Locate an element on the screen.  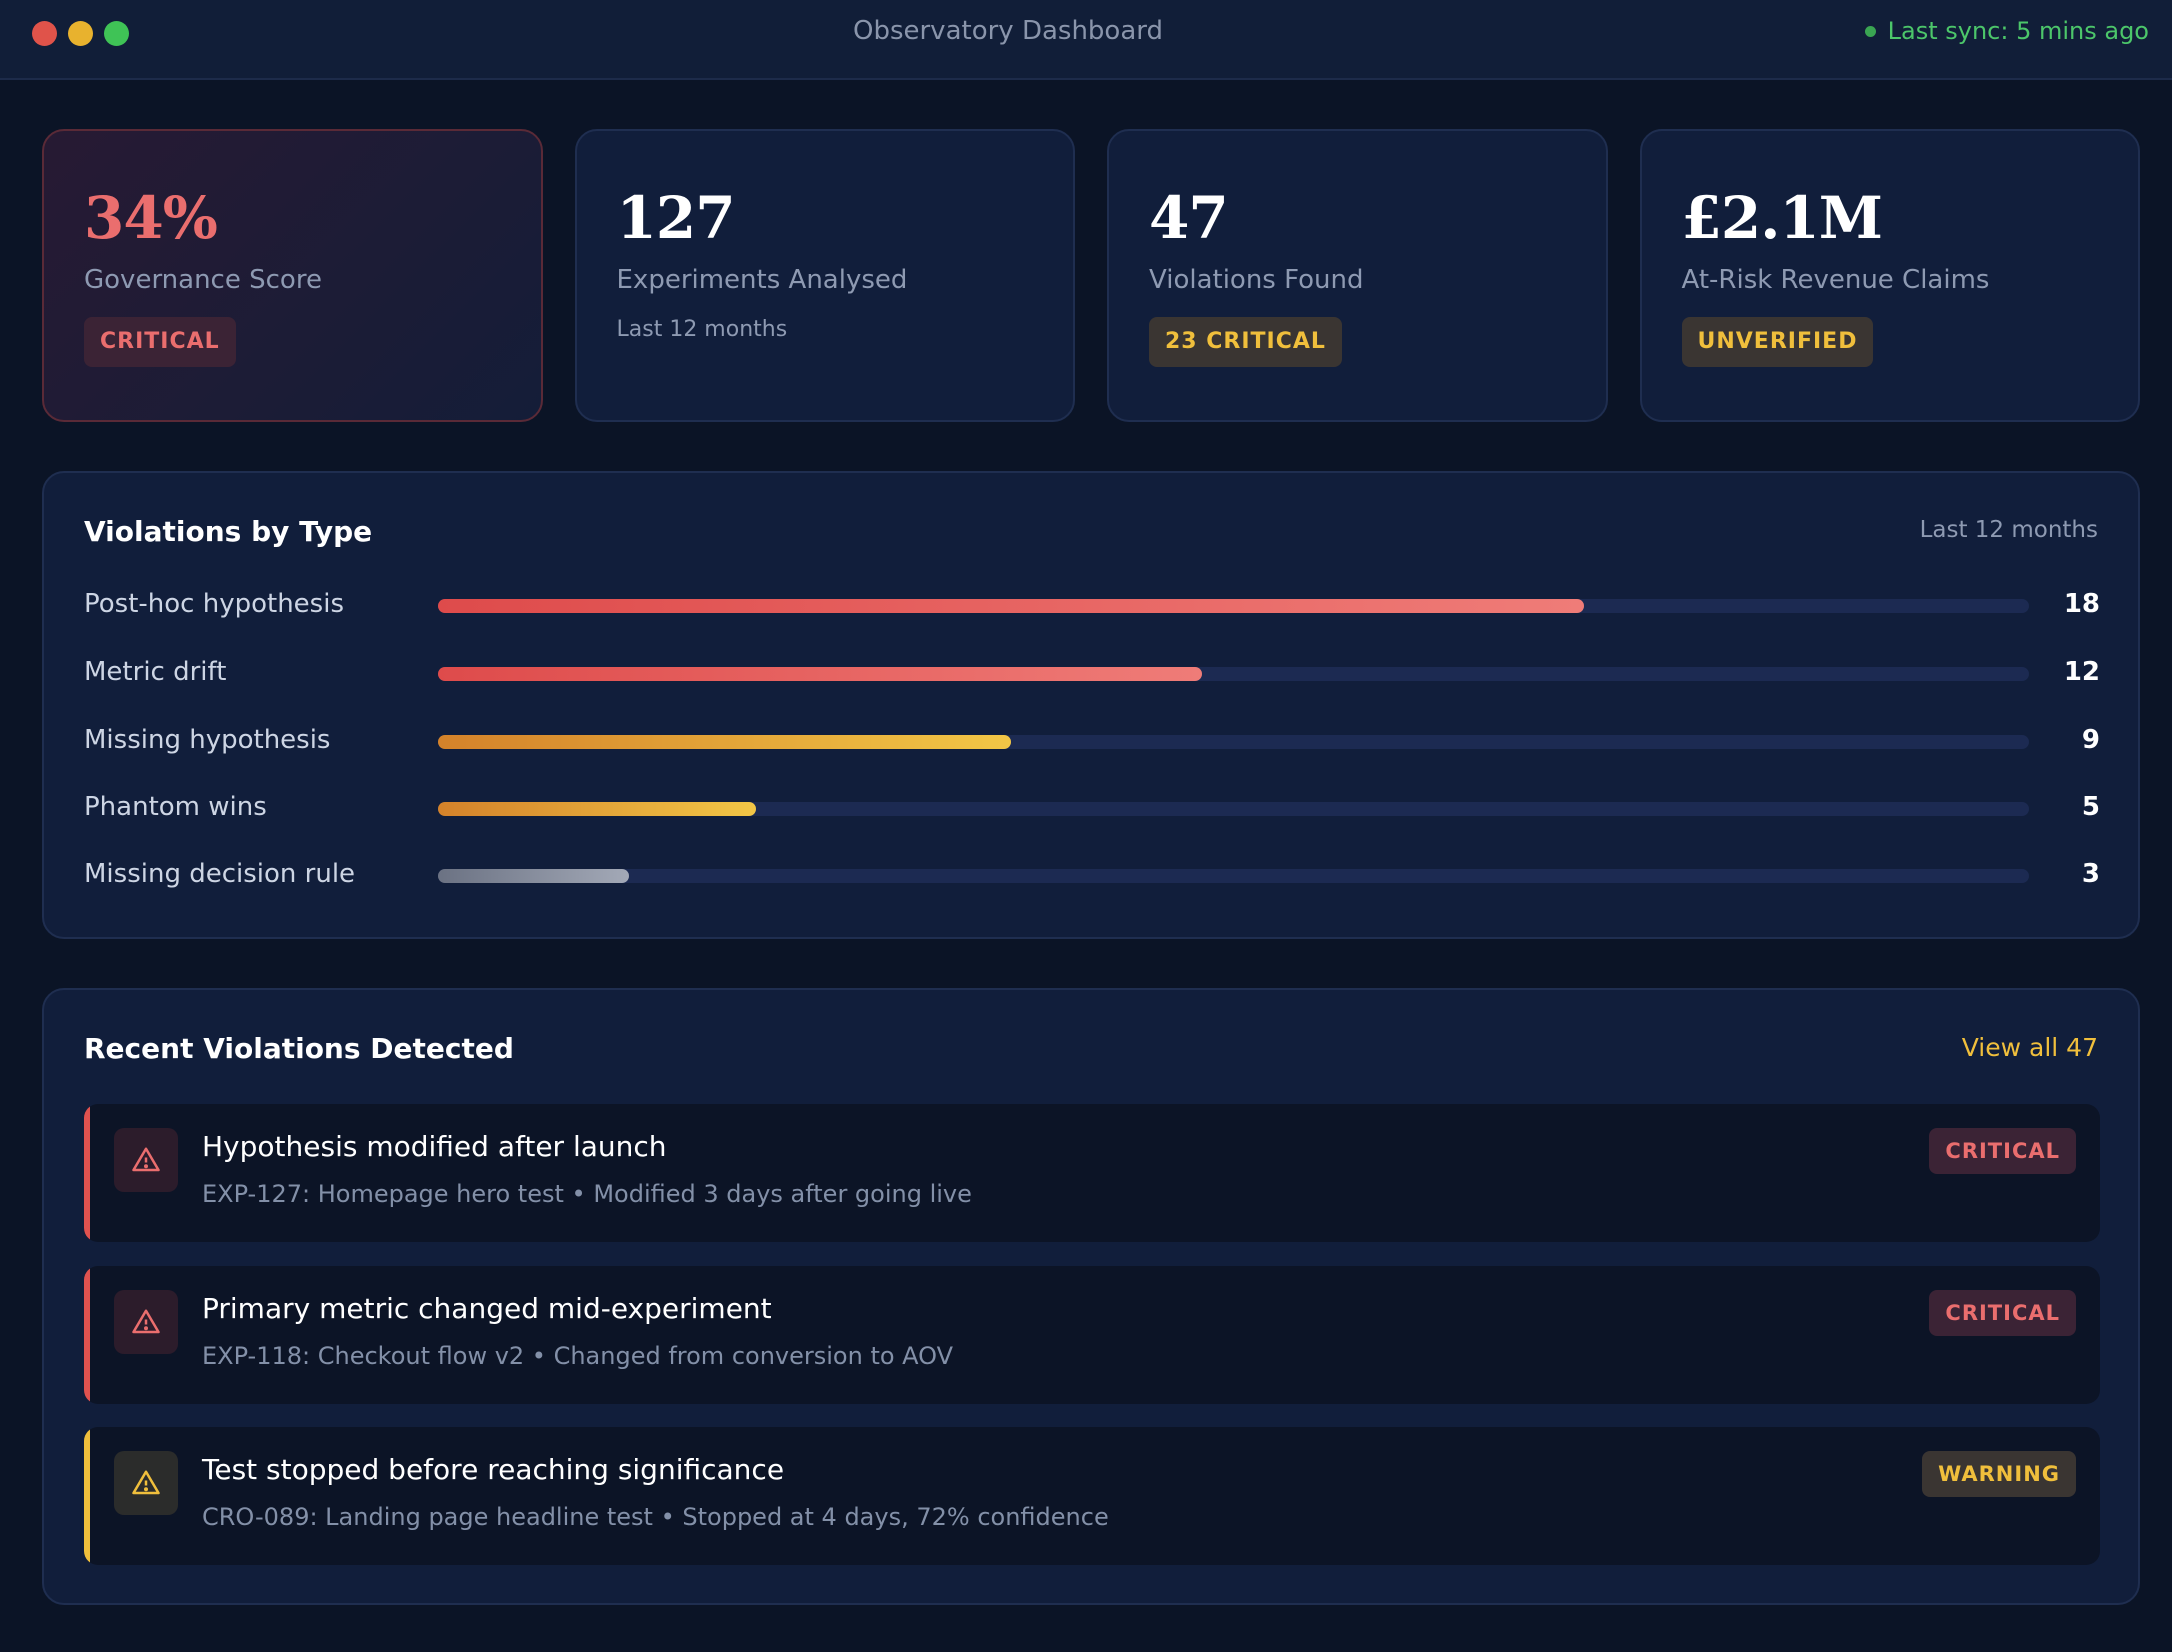
minimize-window-button is located at coordinates (80, 33).